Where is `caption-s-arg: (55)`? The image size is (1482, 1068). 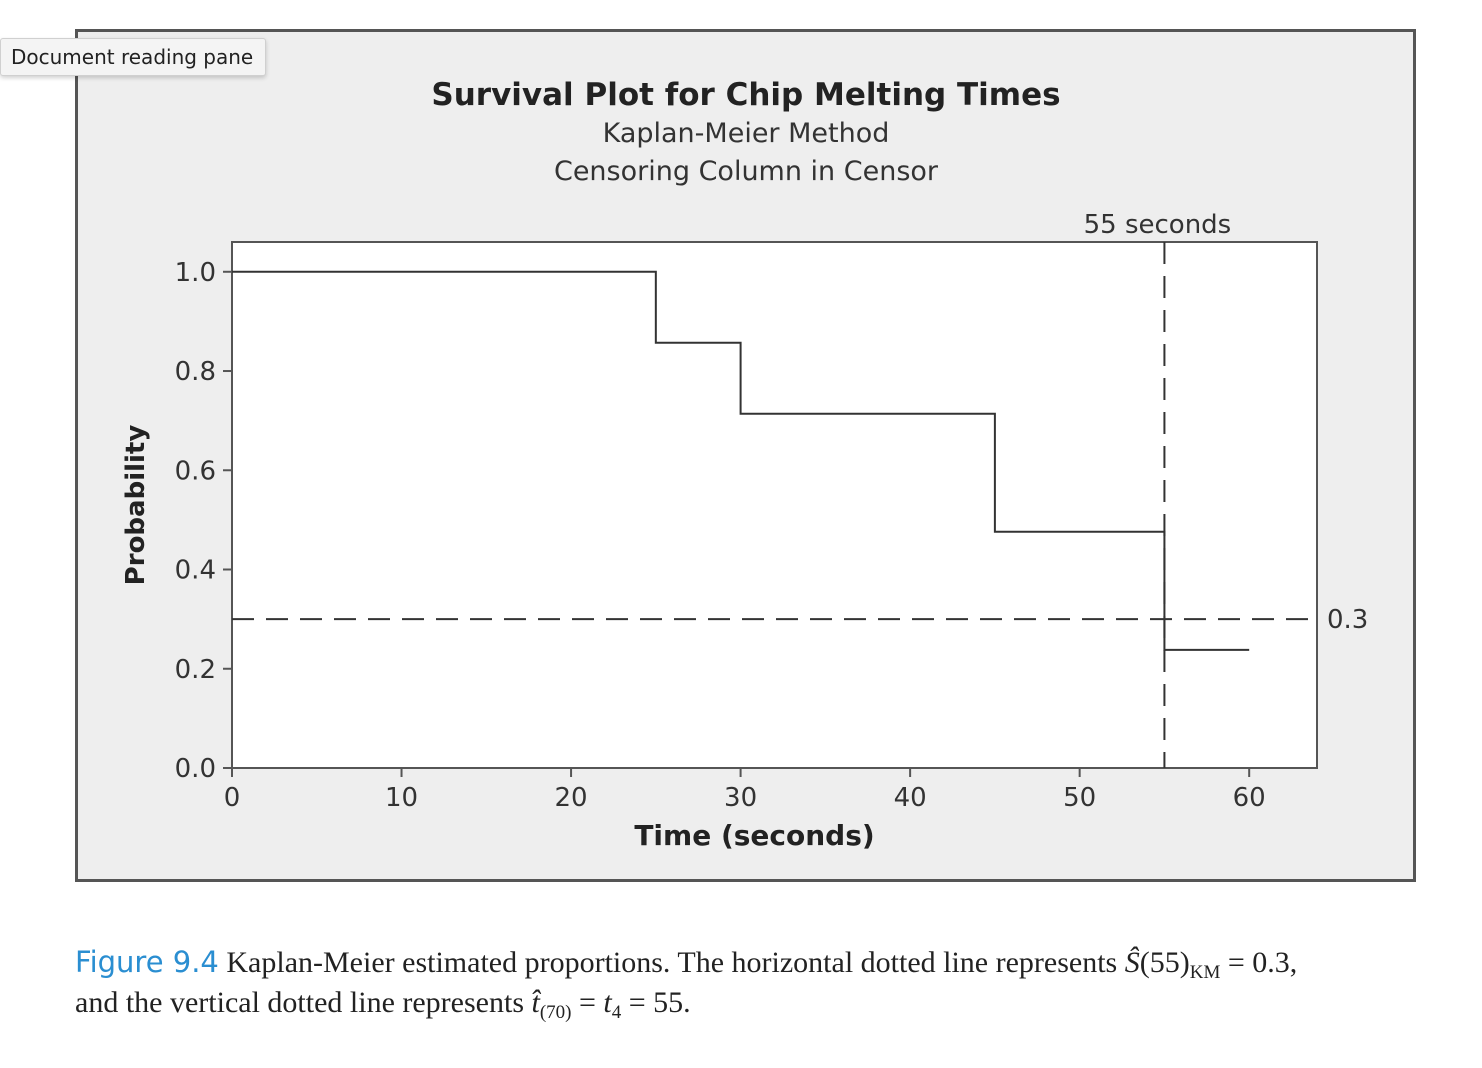
caption-s-arg: (55) is located at coordinates (1164, 962).